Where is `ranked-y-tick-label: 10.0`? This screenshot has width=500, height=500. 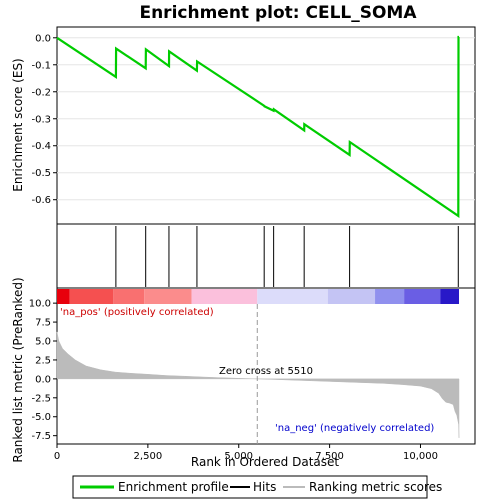 ranked-y-tick-label: 10.0 is located at coordinates (40, 304).